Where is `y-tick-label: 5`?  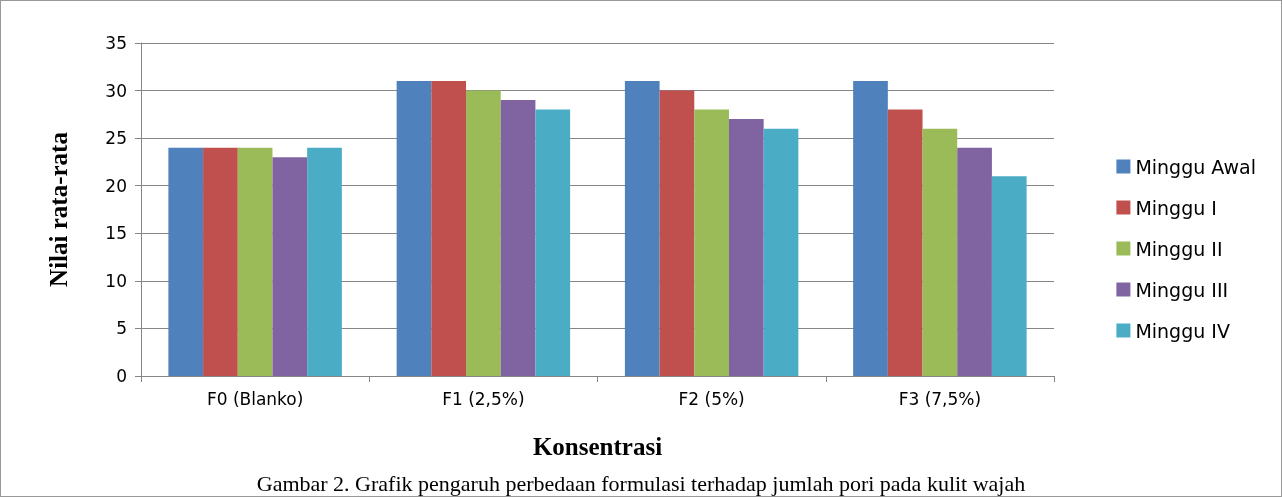 y-tick-label: 5 is located at coordinates (121, 328).